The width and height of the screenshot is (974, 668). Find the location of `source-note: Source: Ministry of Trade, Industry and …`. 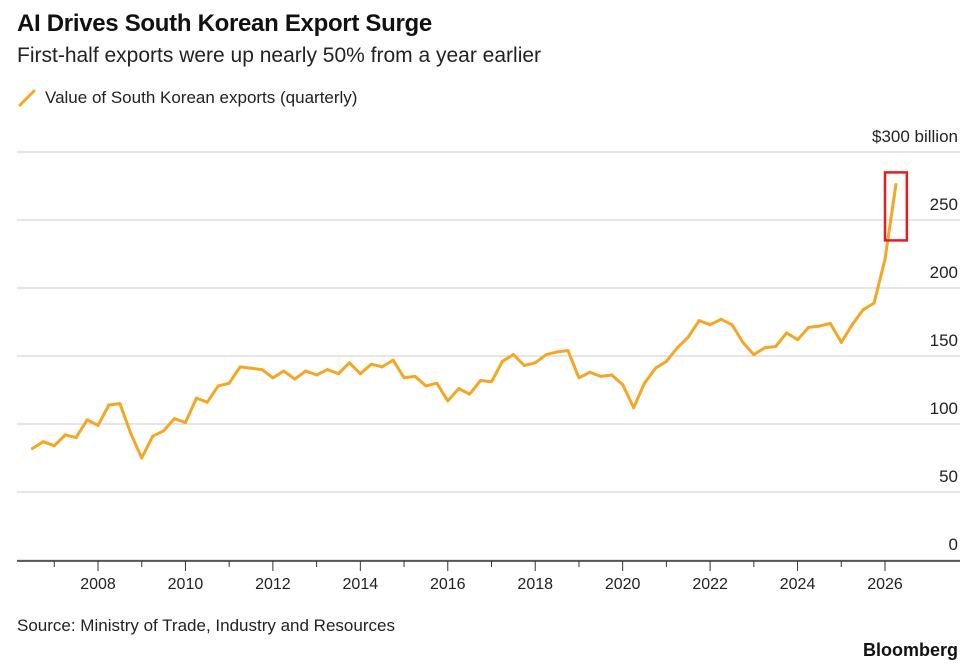

source-note: Source: Ministry of Trade, Industry and … is located at coordinates (206, 625).